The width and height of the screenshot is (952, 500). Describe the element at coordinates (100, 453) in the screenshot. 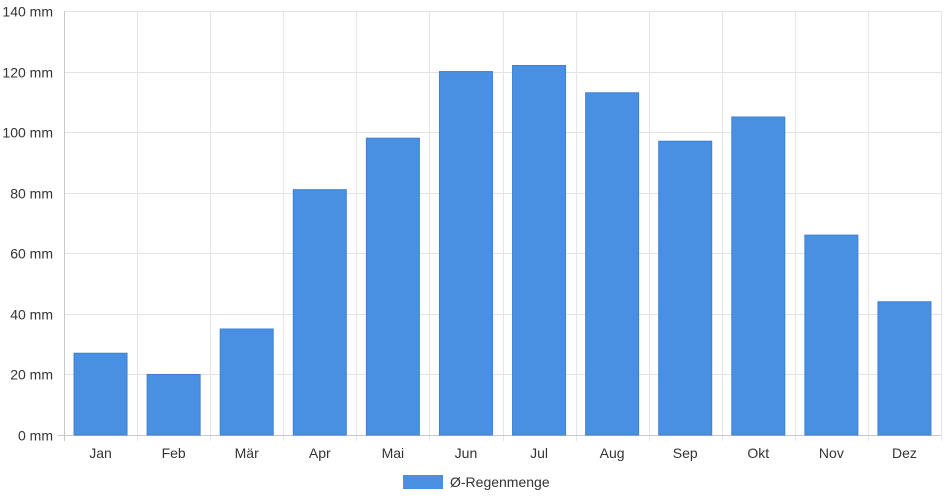

I see `x-tick-label: Jan` at that location.